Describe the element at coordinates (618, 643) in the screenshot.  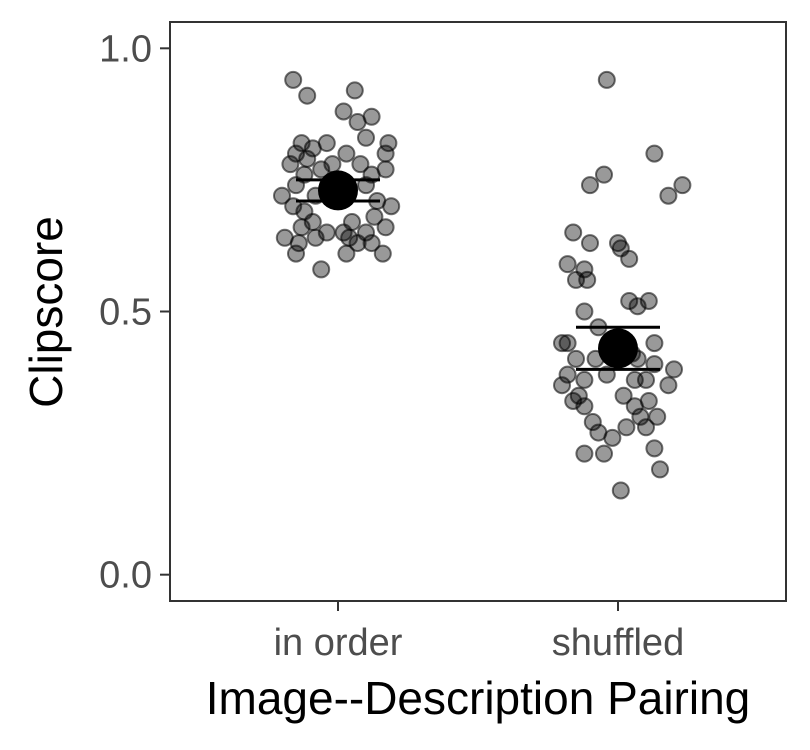
I see `x-tick-label: shuffled` at that location.